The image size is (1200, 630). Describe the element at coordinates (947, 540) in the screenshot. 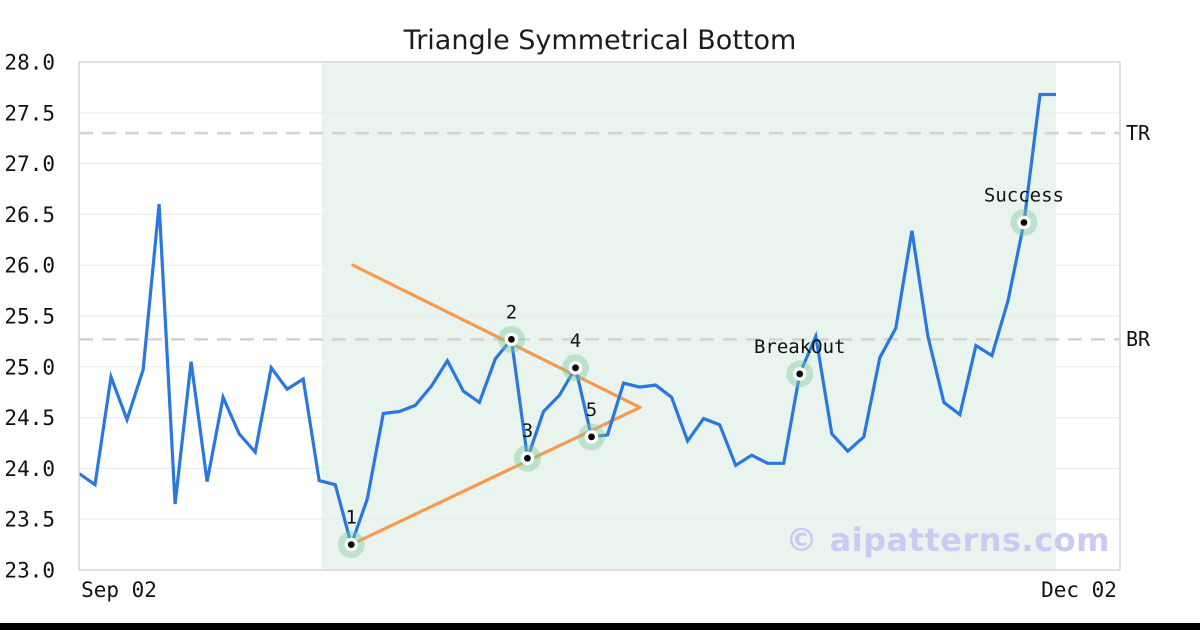

I see `watermark: © aipatterns.com` at that location.